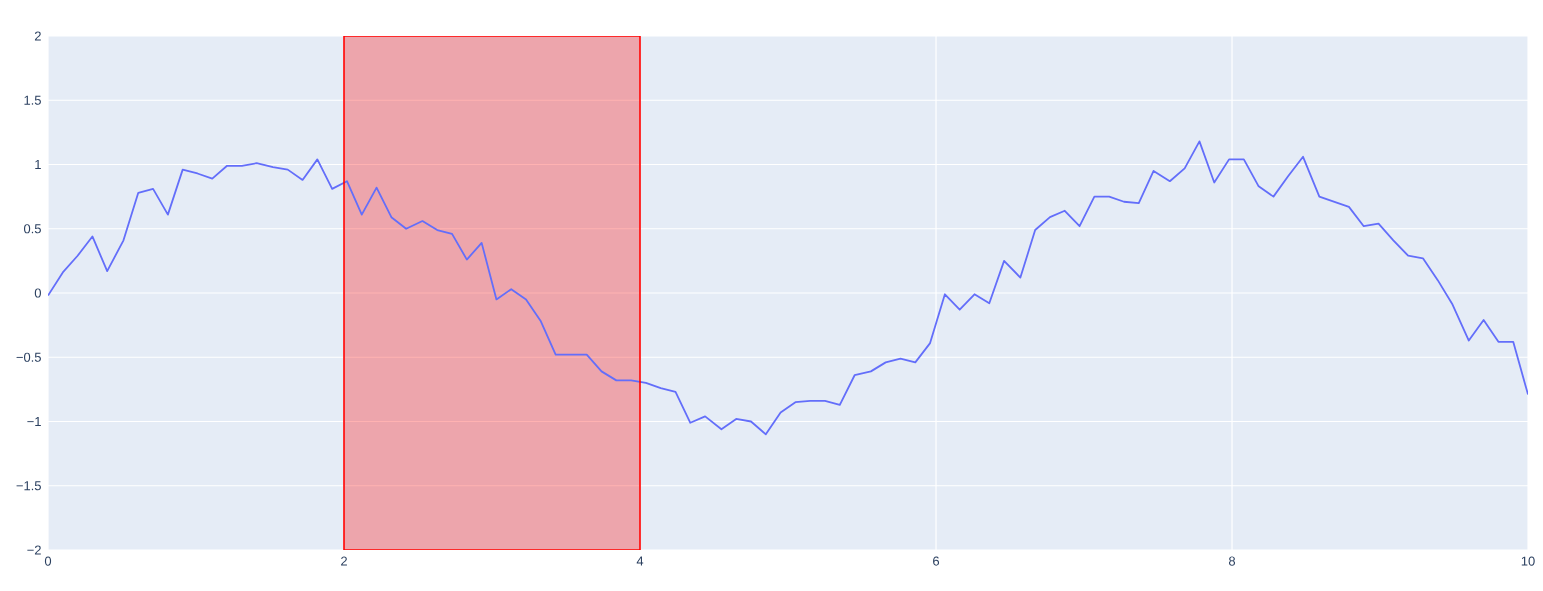 This screenshot has height=591, width=1543. Describe the element at coordinates (32, 100) in the screenshot. I see `y-tick-label: 1.5` at that location.